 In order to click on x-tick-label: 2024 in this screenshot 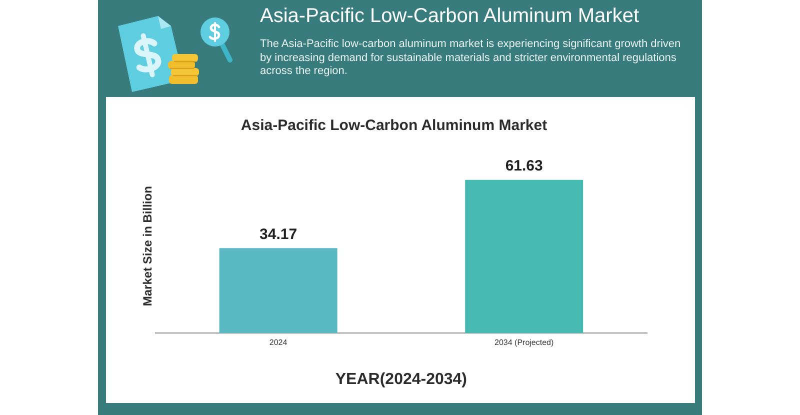, I will do `click(278, 343)`.